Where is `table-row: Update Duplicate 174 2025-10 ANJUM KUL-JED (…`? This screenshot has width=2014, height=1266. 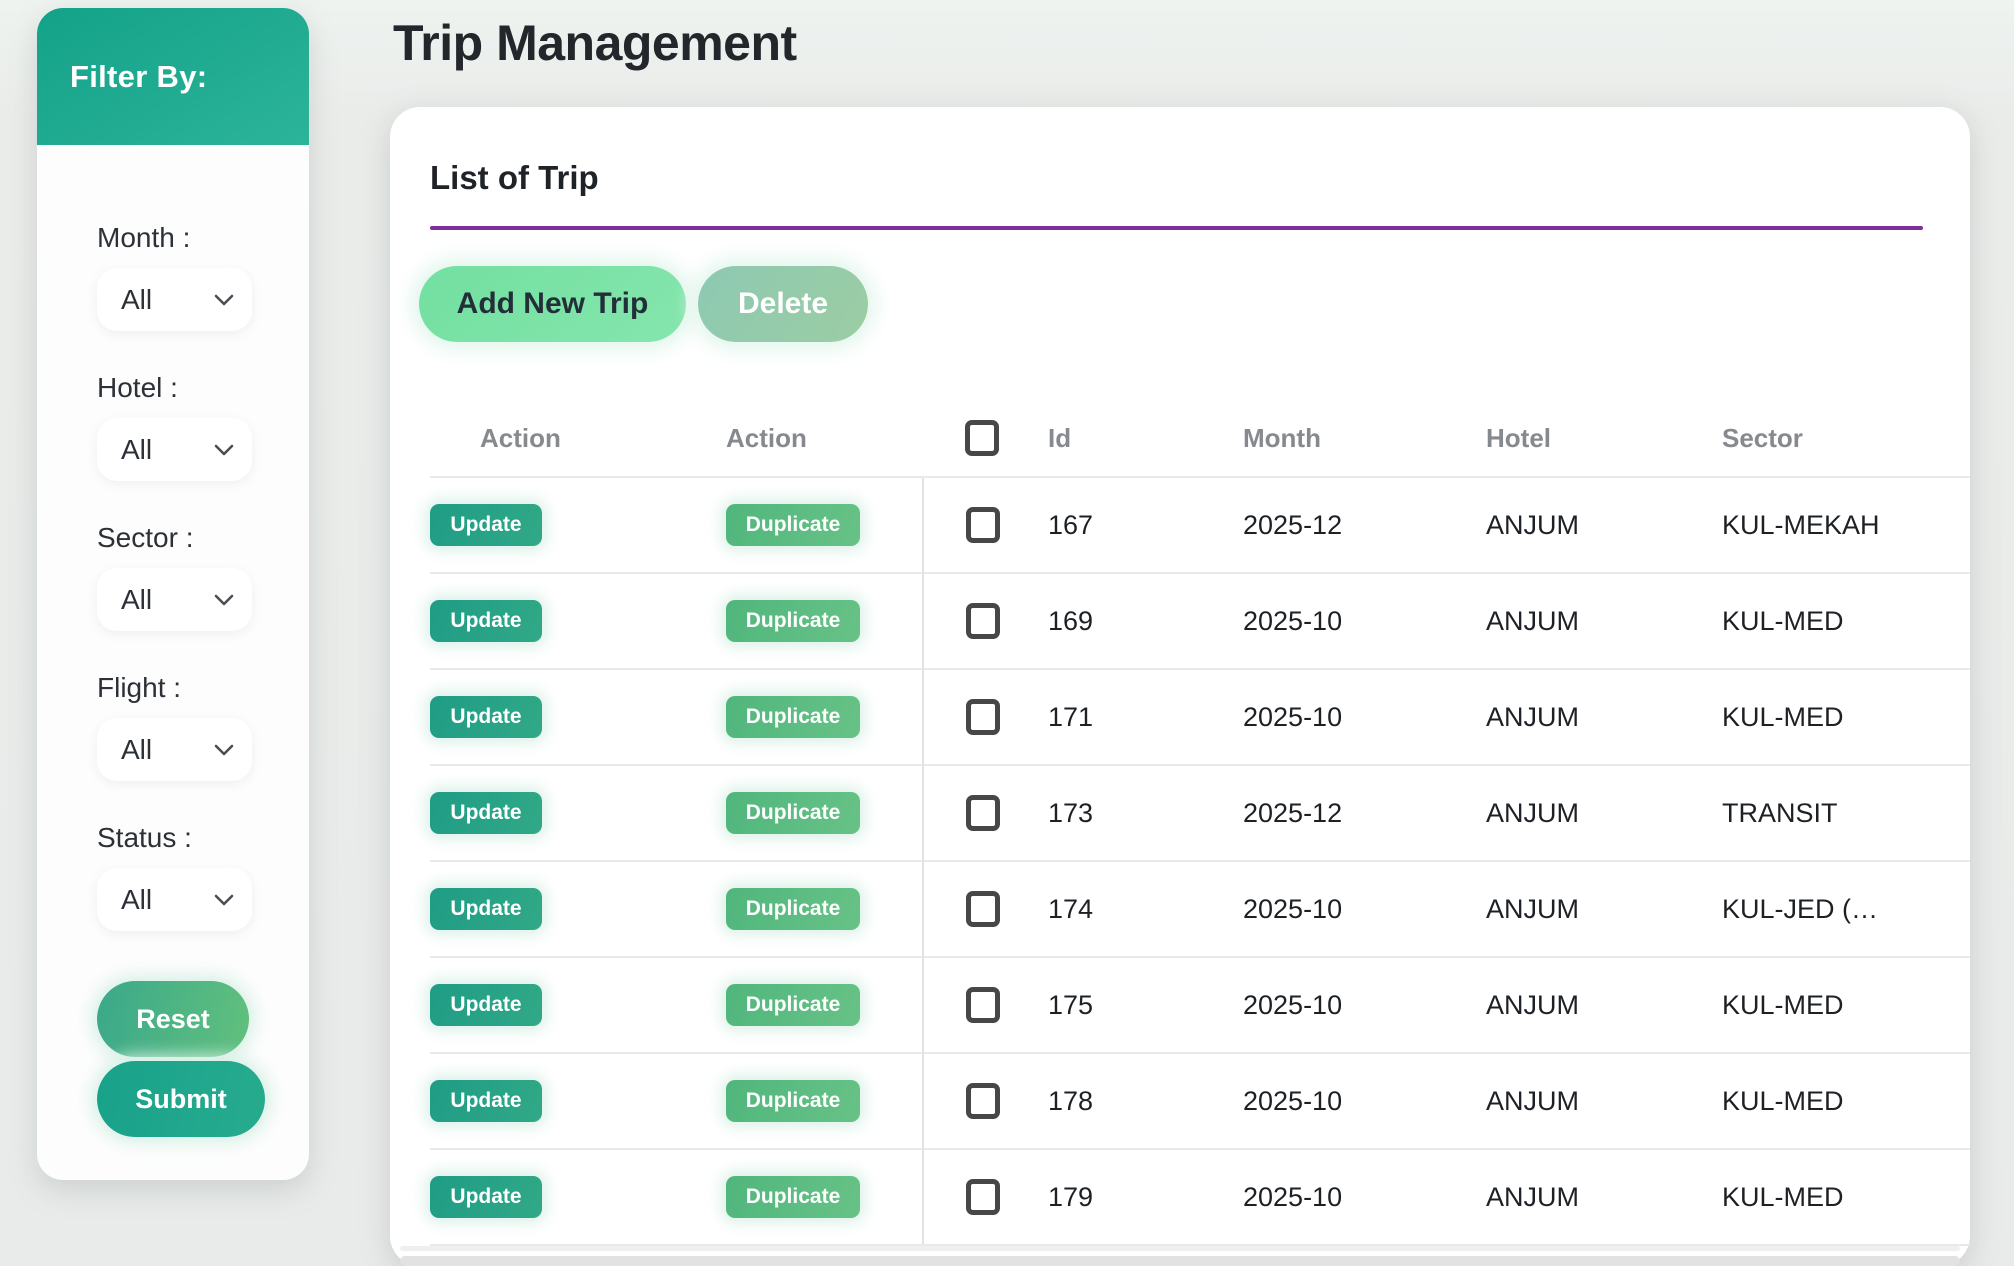
table-row: Update Duplicate 174 2025-10 ANJUM KUL-JED (… is located at coordinates (1200, 908).